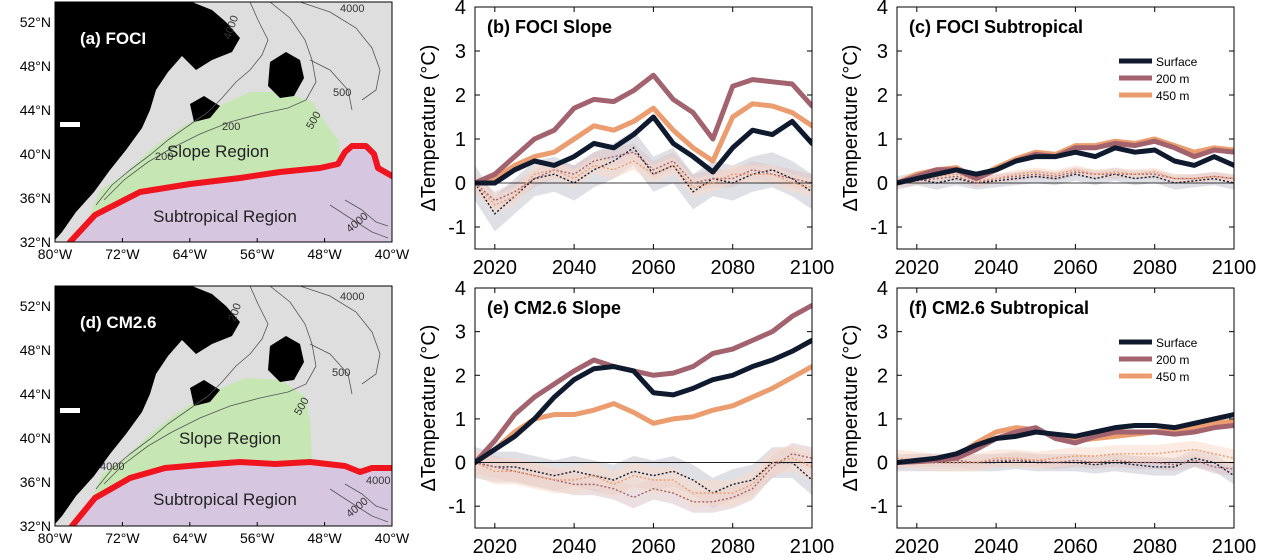 This screenshot has width=1266, height=560. Describe the element at coordinates (190, 538) in the screenshot. I see `lon-label: 64°W` at that location.